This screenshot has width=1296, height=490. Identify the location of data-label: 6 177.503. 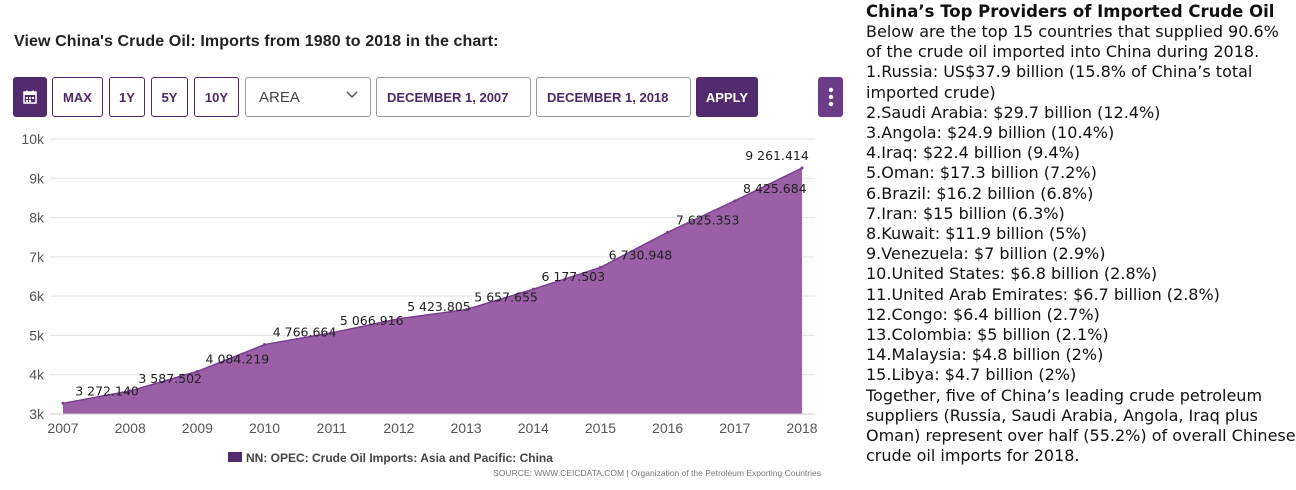
(573, 276).